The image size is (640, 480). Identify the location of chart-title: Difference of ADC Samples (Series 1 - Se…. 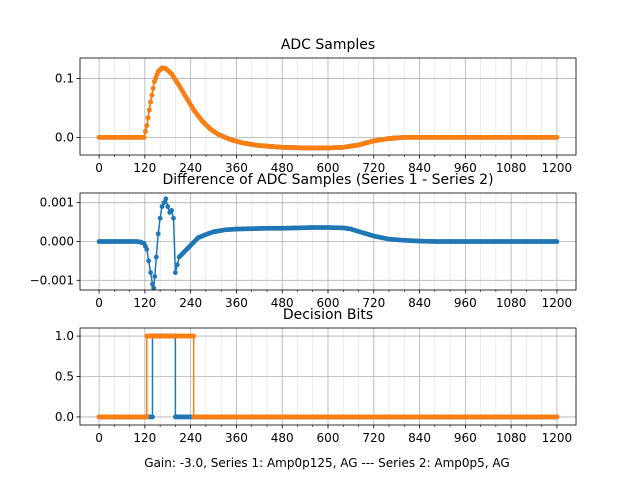
(327, 180).